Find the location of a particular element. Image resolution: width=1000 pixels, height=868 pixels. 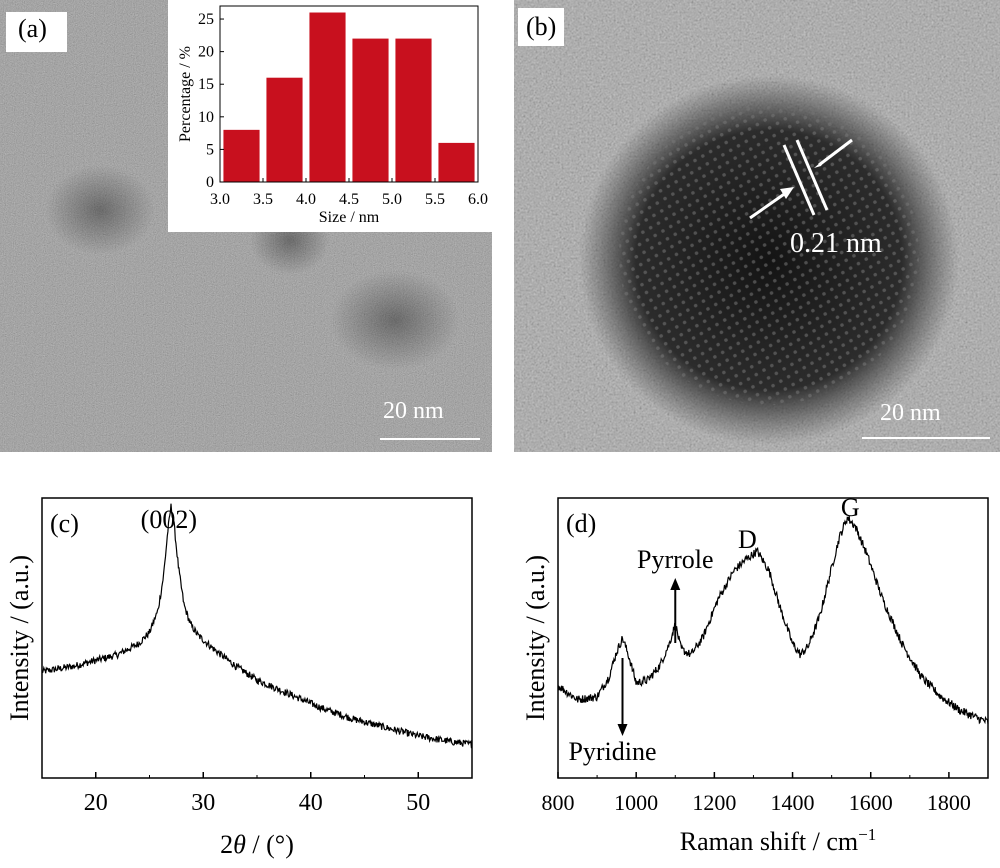

scale-bar-a is located at coordinates (430, 439).